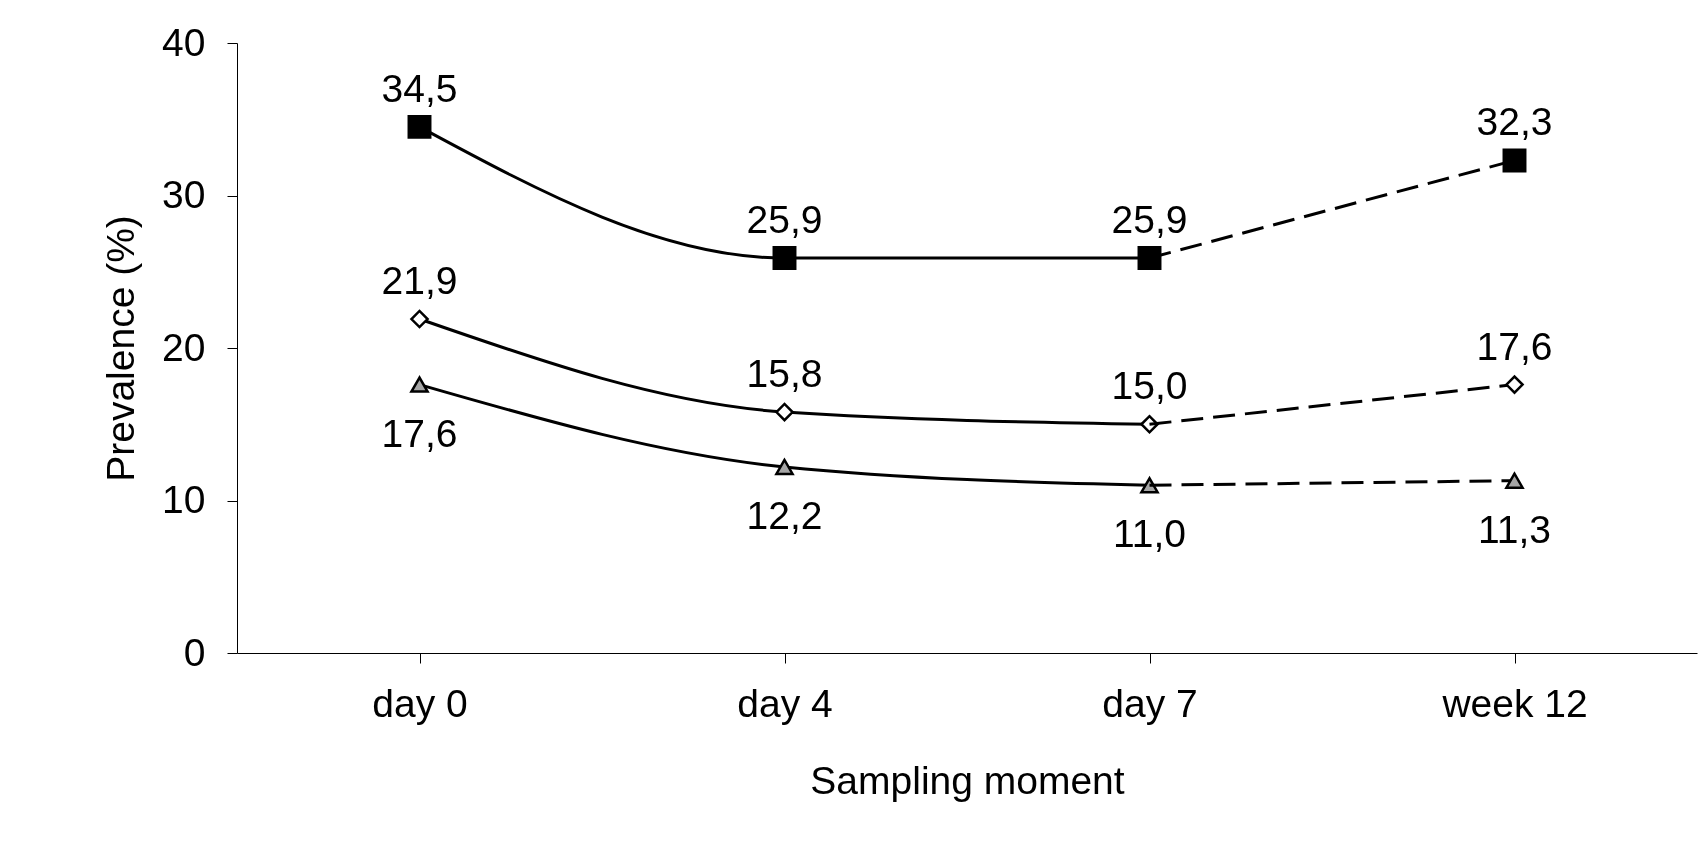 This screenshot has height=857, width=1701. What do you see at coordinates (184, 347) in the screenshot?
I see `y-tick-label: 20` at bounding box center [184, 347].